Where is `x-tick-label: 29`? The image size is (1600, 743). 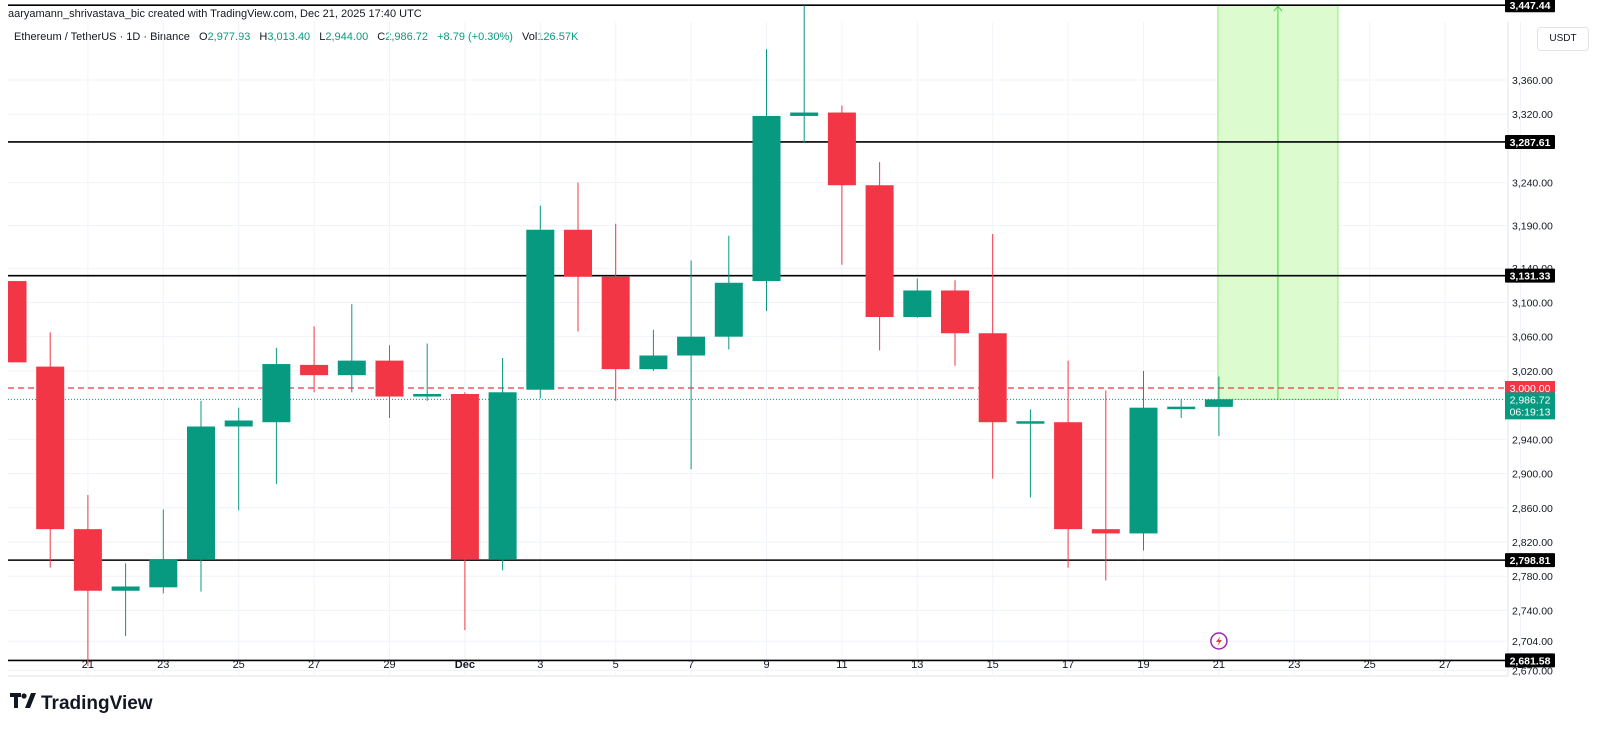
x-tick-label: 29 is located at coordinates (389, 665).